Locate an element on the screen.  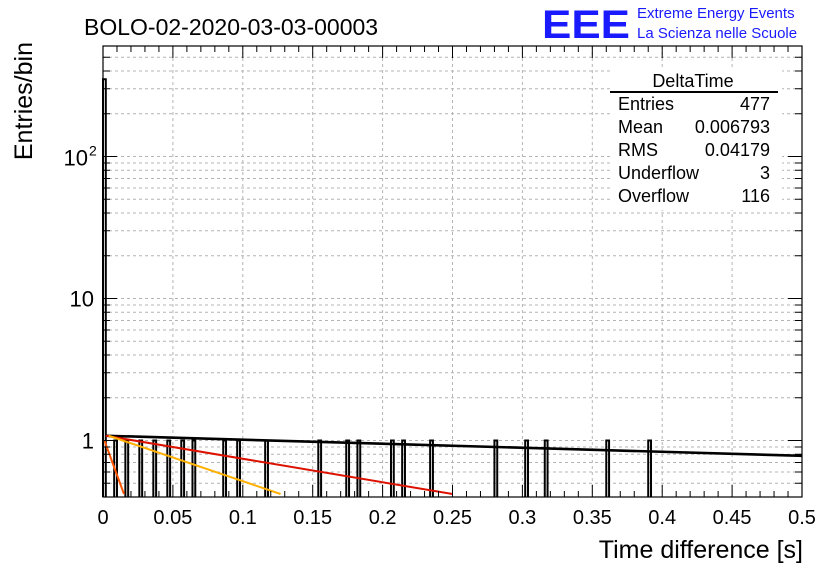
stats-row-label: Overflow is located at coordinates (654, 196).